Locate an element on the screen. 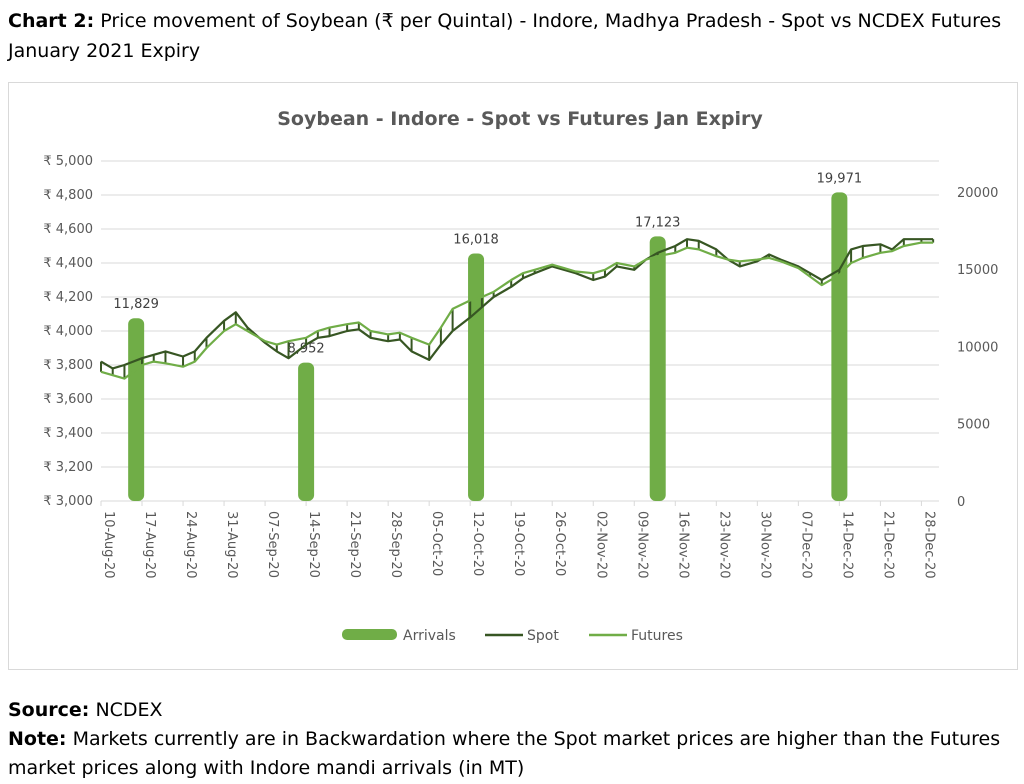 The height and width of the screenshot is (784, 1024). y-left-tick-label: ₹ 5,000 is located at coordinates (68, 161).